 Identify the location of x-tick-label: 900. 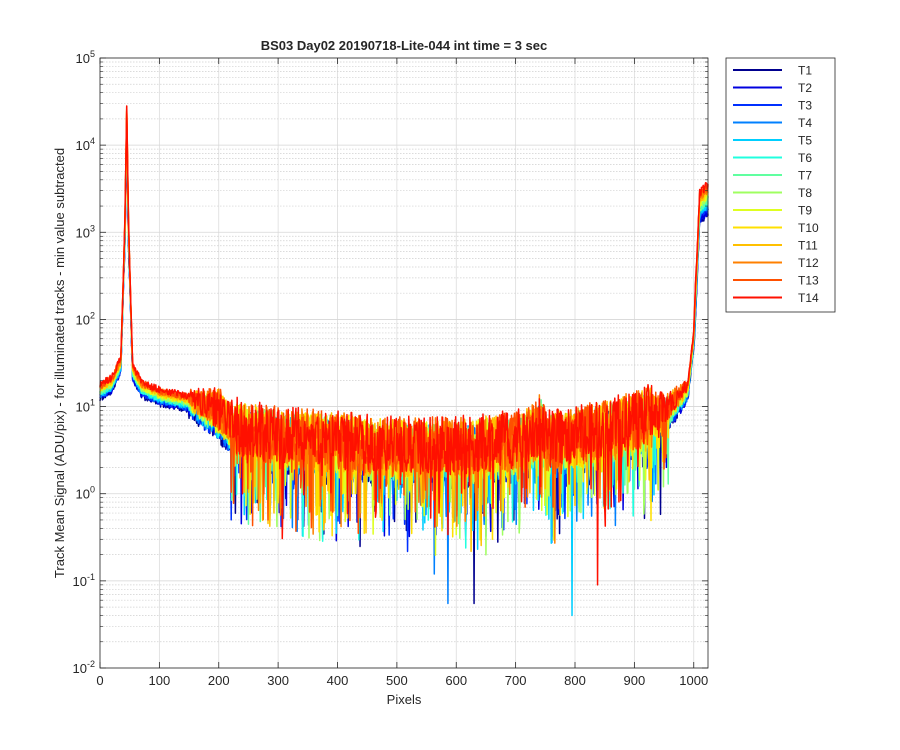
(635, 680).